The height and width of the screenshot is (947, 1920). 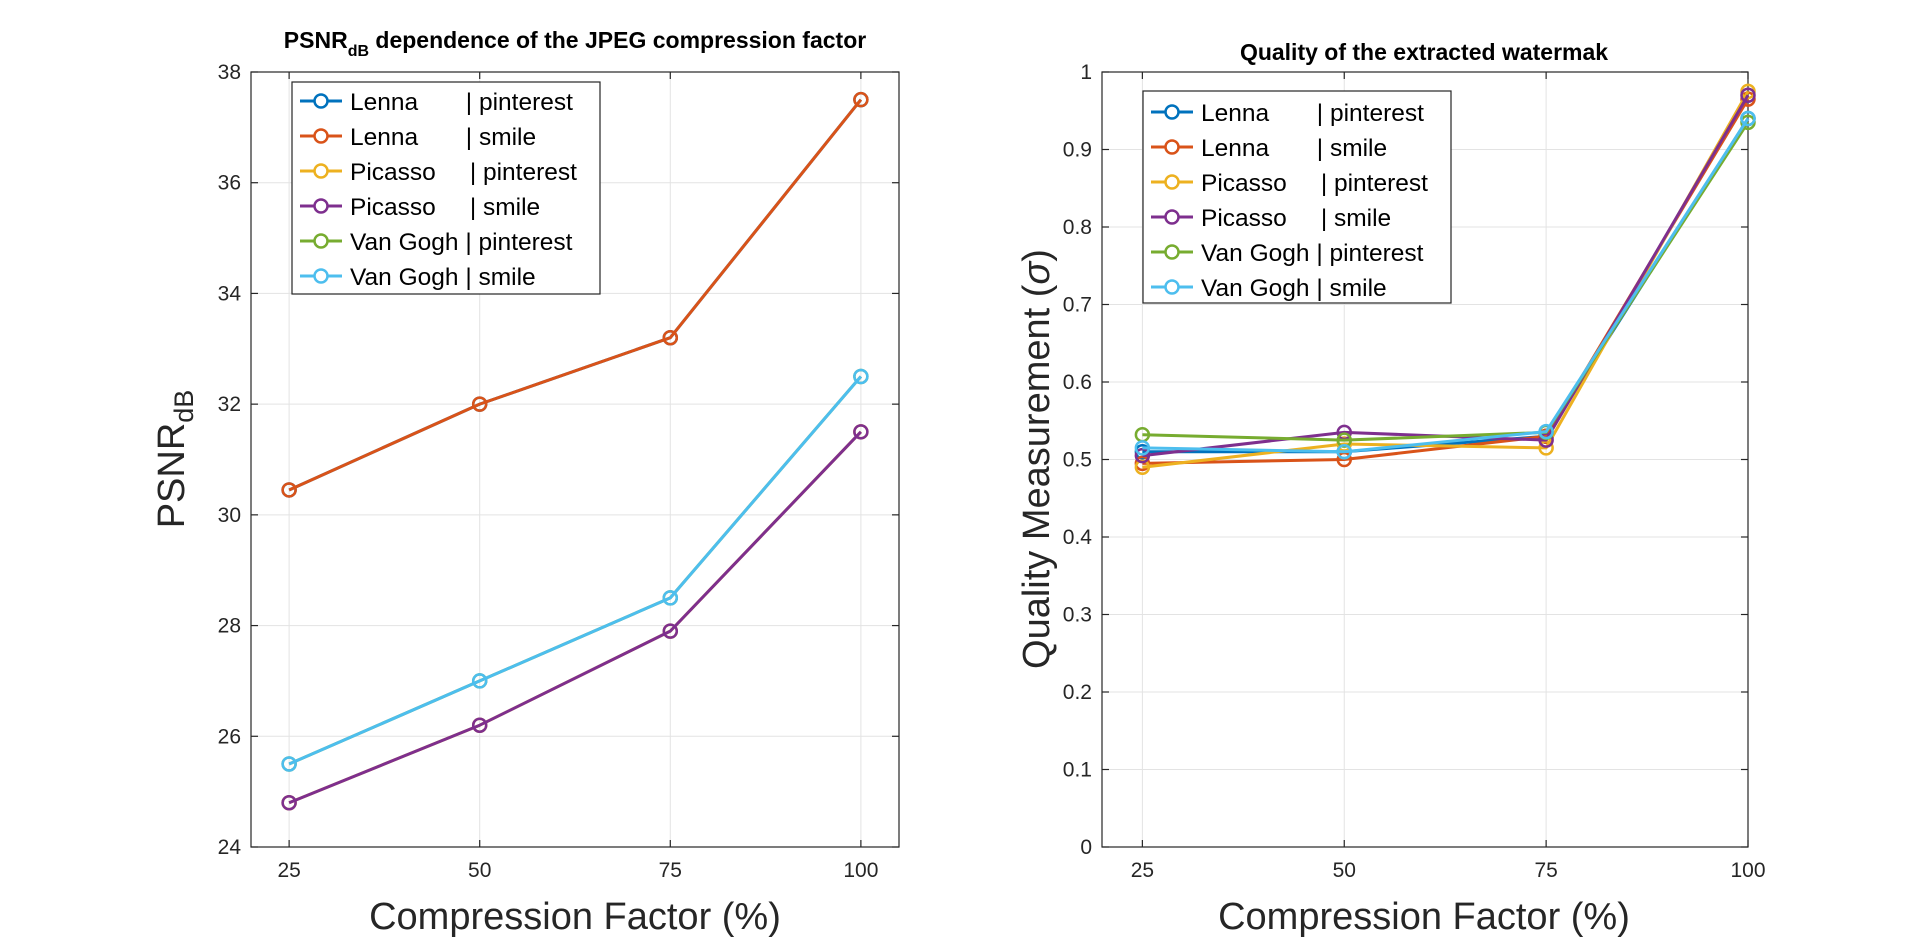 What do you see at coordinates (1424, 917) in the screenshot?
I see `quality-x-axis-label: Compression Factor (%)` at bounding box center [1424, 917].